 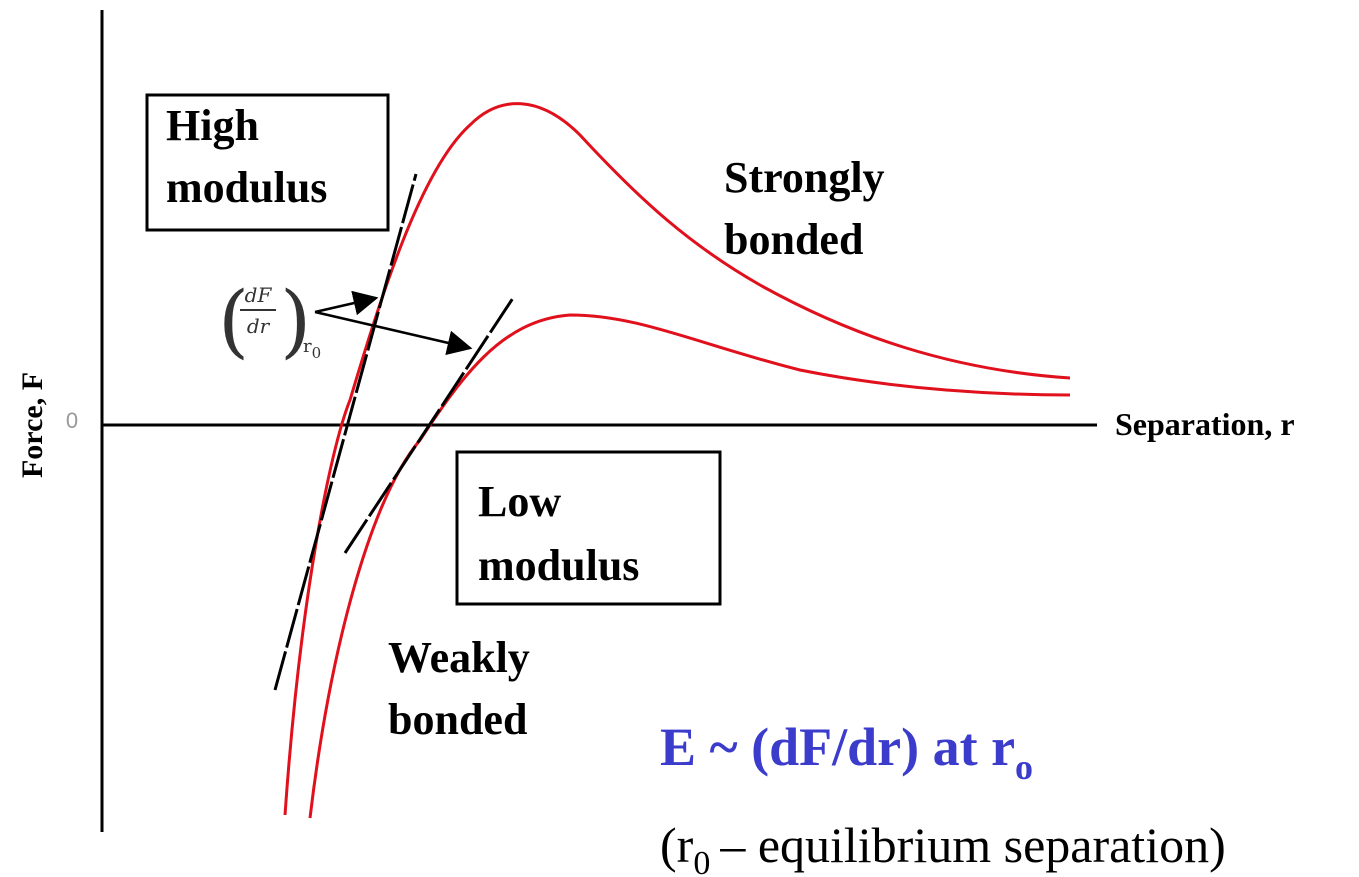 What do you see at coordinates (72, 420) in the screenshot?
I see `origin-label: 0` at bounding box center [72, 420].